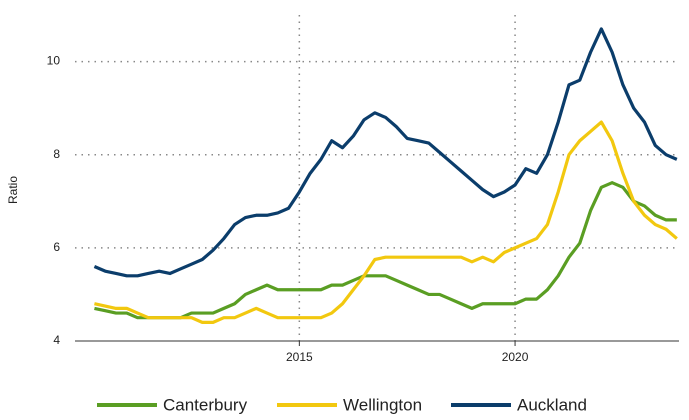 This screenshot has width=689, height=420. I want to click on y-tick-label: 8, so click(56, 154).